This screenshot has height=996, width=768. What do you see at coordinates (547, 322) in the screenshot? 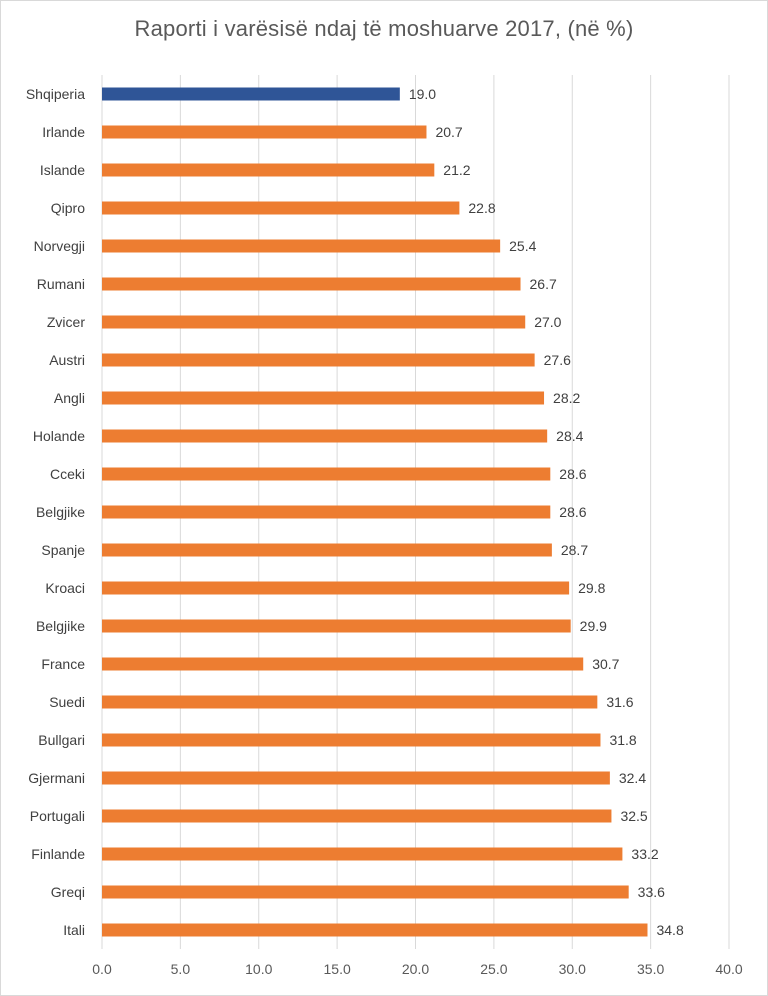
I see `data-label: 27.0` at bounding box center [547, 322].